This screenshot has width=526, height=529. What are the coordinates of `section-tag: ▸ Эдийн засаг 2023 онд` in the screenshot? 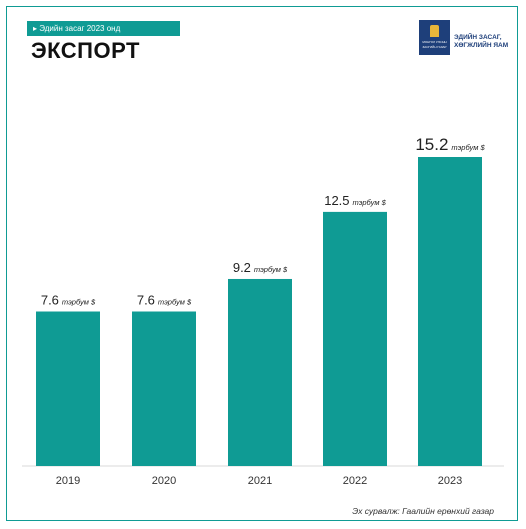 It's located at (103, 28).